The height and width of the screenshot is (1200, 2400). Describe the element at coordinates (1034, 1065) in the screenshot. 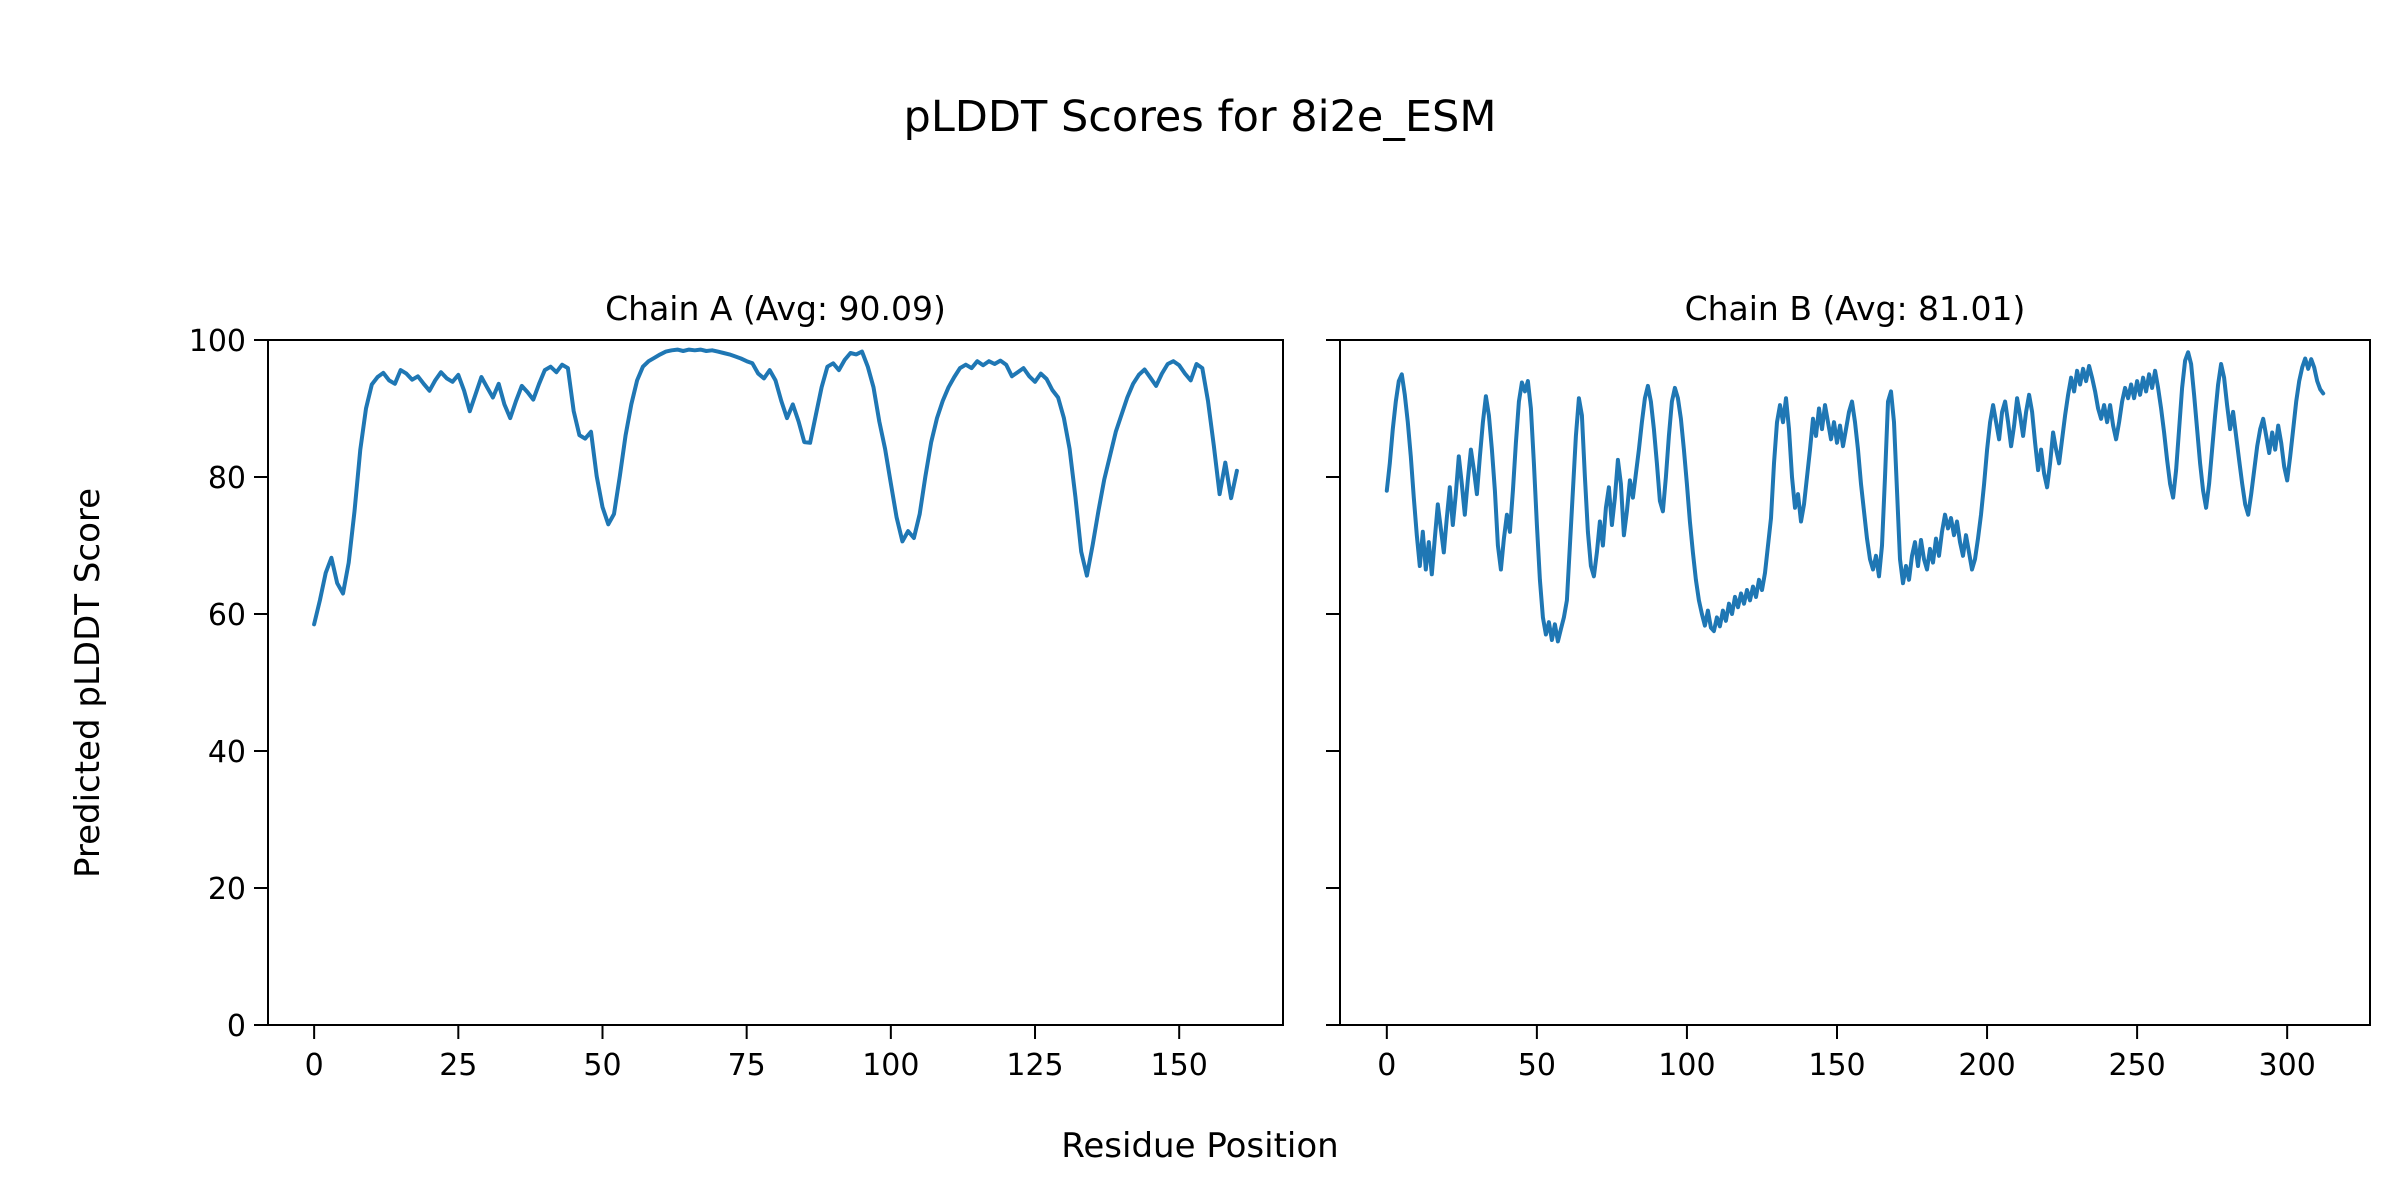

I see `chain-a-x-tick-label: 125` at that location.